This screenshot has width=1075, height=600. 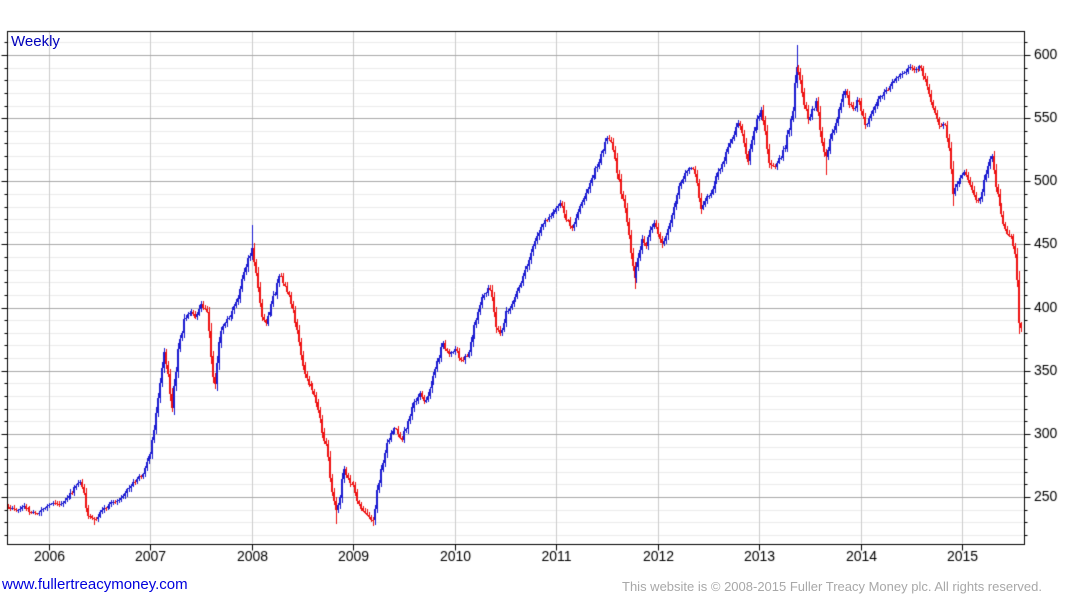 I want to click on website-link: www.fullertreacymoney.com, so click(x=95, y=584).